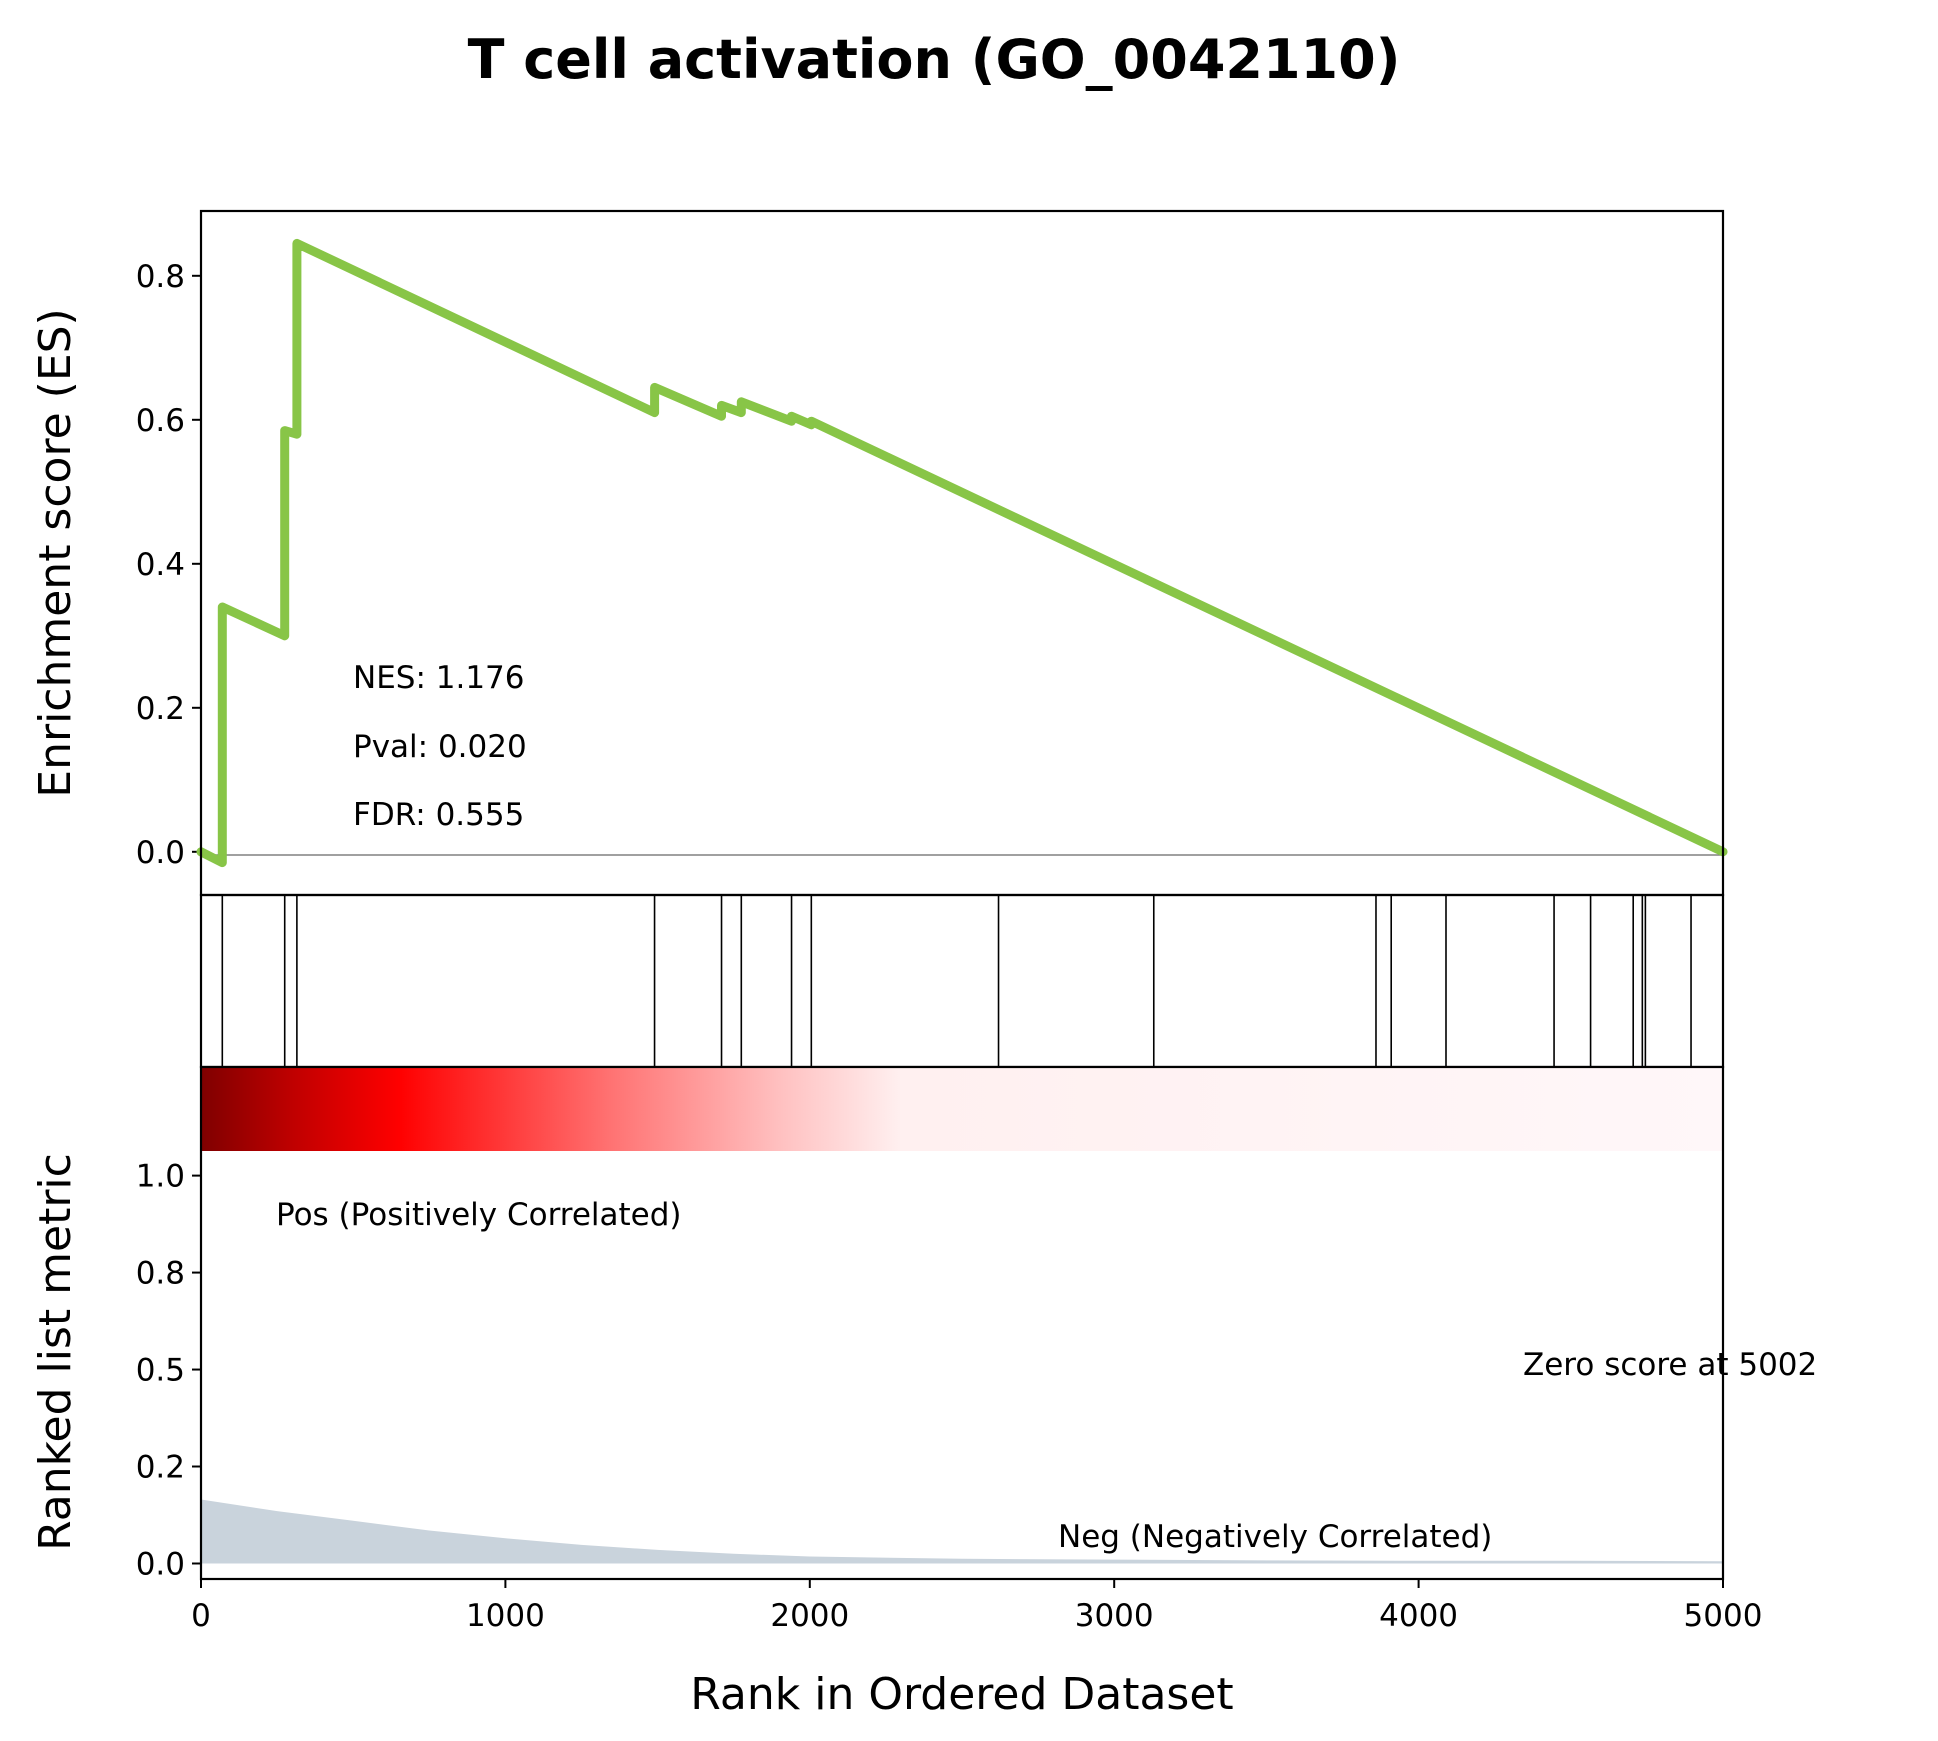 Image resolution: width=1938 pixels, height=1741 pixels. What do you see at coordinates (160, 853) in the screenshot?
I see `es-y-tick-label: 0.0` at bounding box center [160, 853].